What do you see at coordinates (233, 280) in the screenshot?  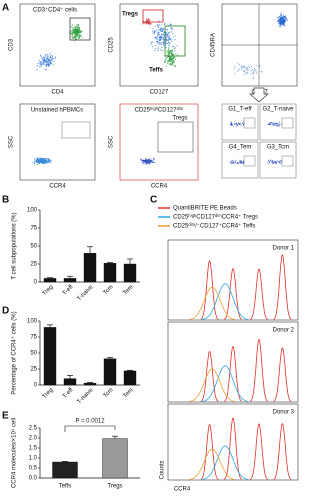 I see `histogram-frame` at bounding box center [233, 280].